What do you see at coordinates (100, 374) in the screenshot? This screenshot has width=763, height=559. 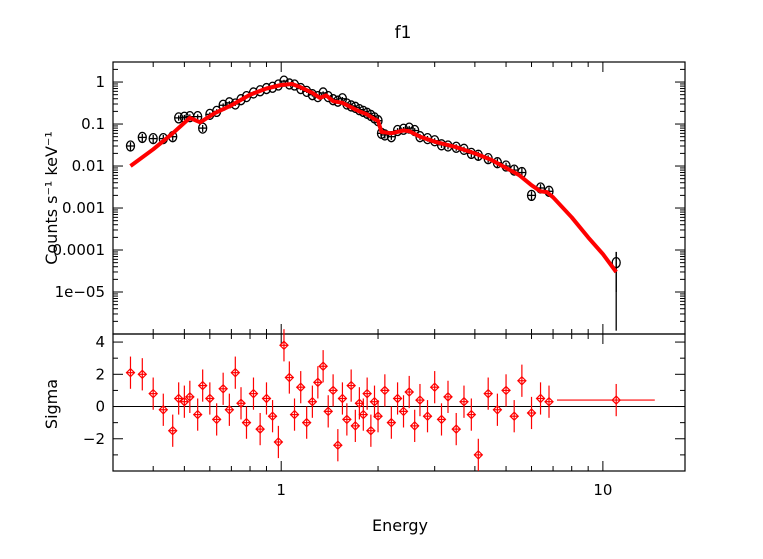 I see `y-tick-label: 2` at bounding box center [100, 374].